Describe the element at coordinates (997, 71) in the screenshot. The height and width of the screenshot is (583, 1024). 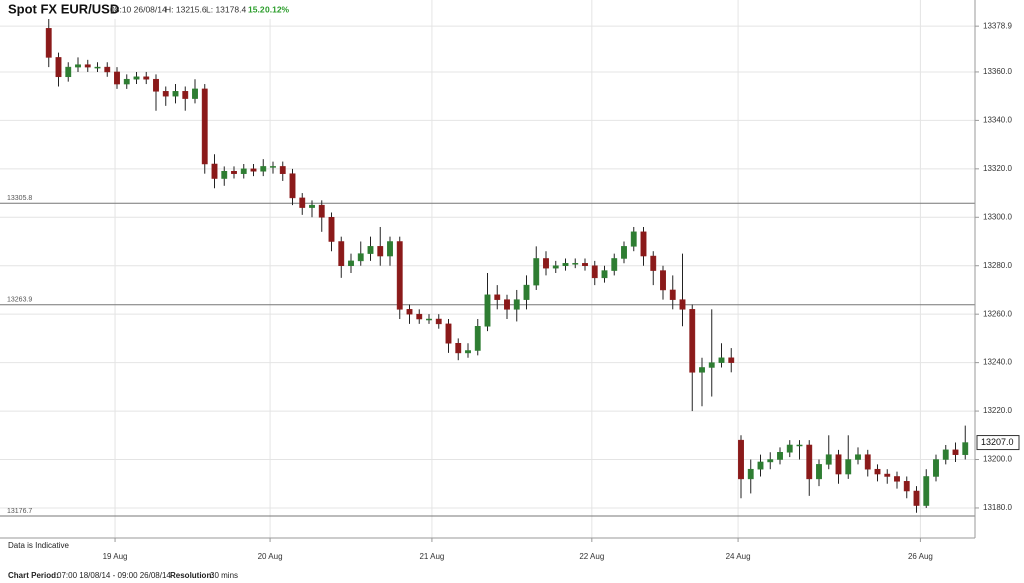
I see `y-tick-label: 13360.0` at that location.